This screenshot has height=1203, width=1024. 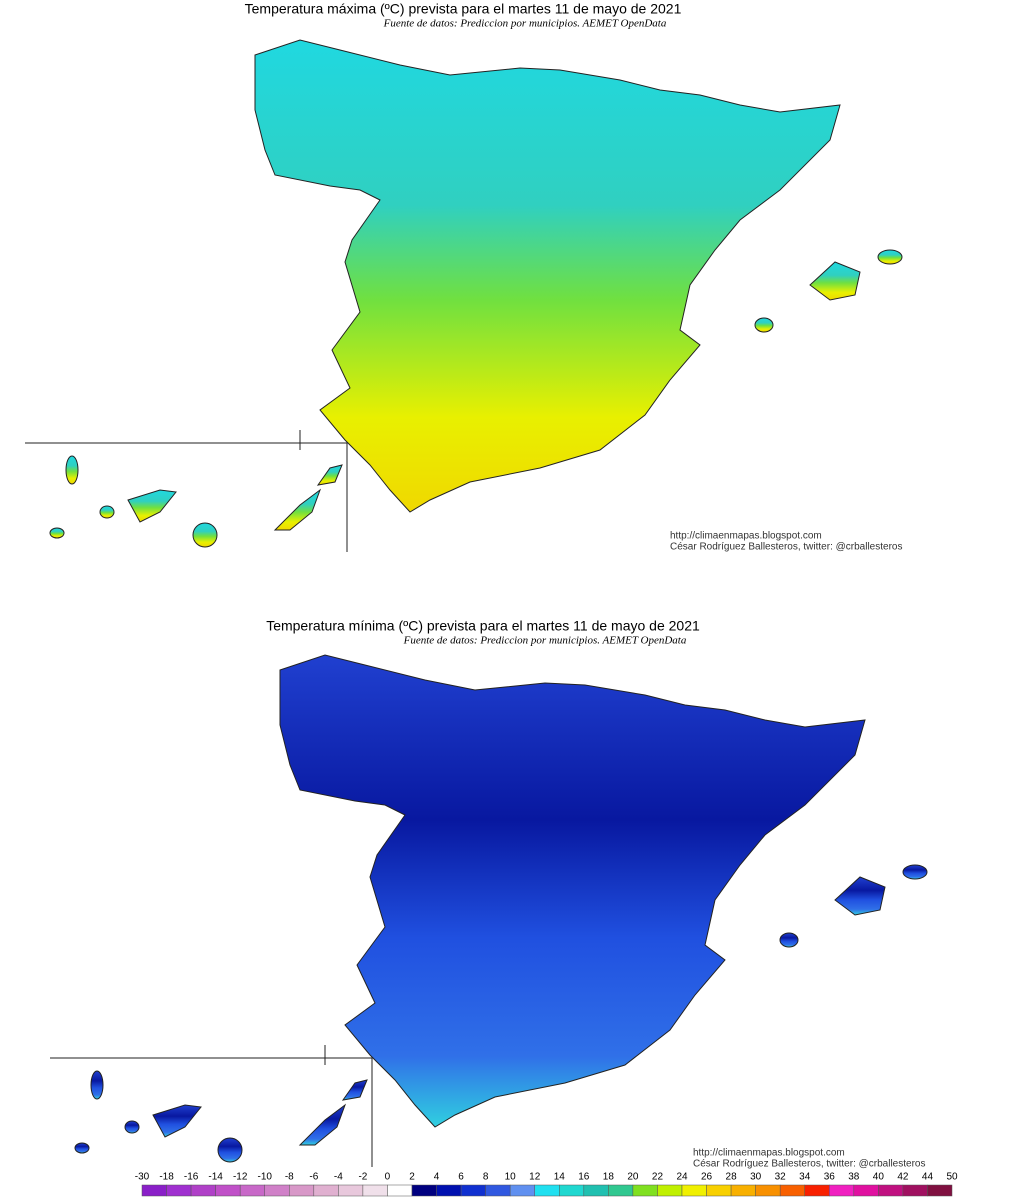 I want to click on legend-tick-label: 50, so click(x=952, y=1177).